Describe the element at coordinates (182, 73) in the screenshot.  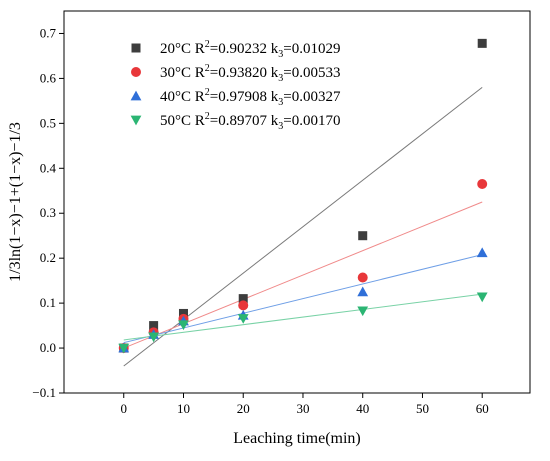
I see `legend-text-part: 30°C R` at that location.